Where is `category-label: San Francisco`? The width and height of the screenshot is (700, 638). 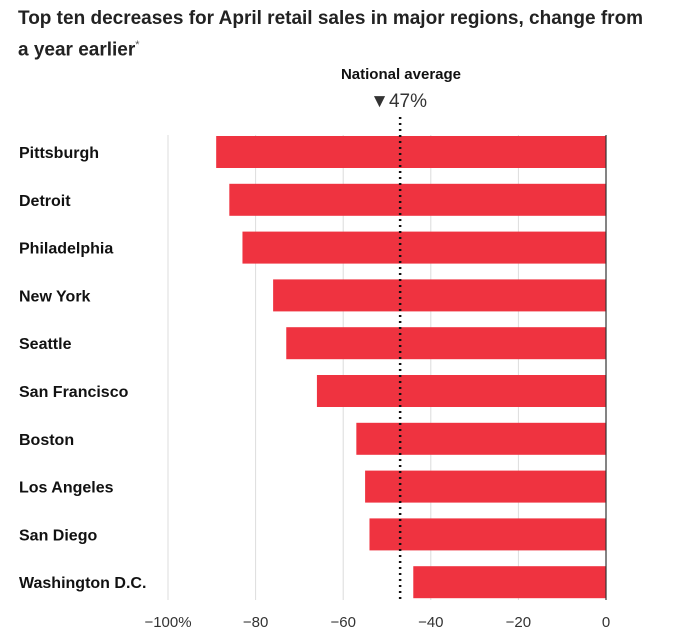
category-label: San Francisco is located at coordinates (74, 392).